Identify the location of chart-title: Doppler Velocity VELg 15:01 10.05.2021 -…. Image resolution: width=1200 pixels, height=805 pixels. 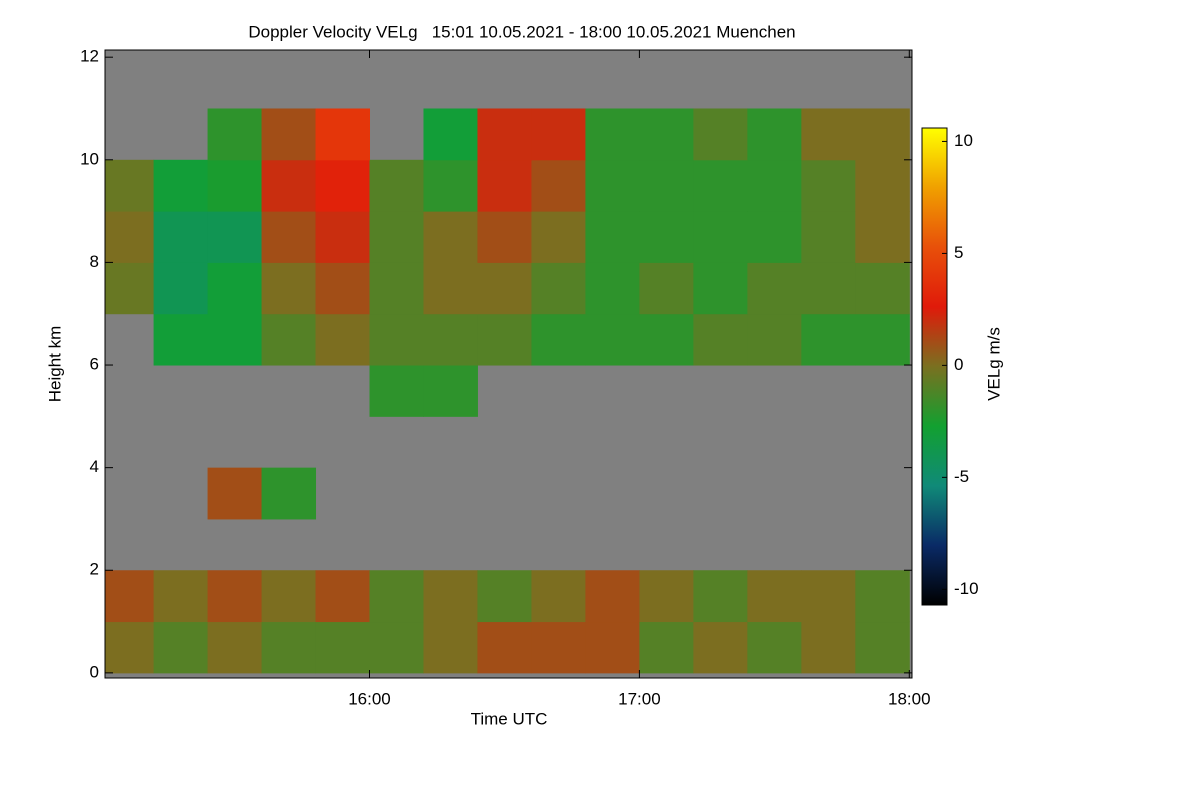
(521, 31).